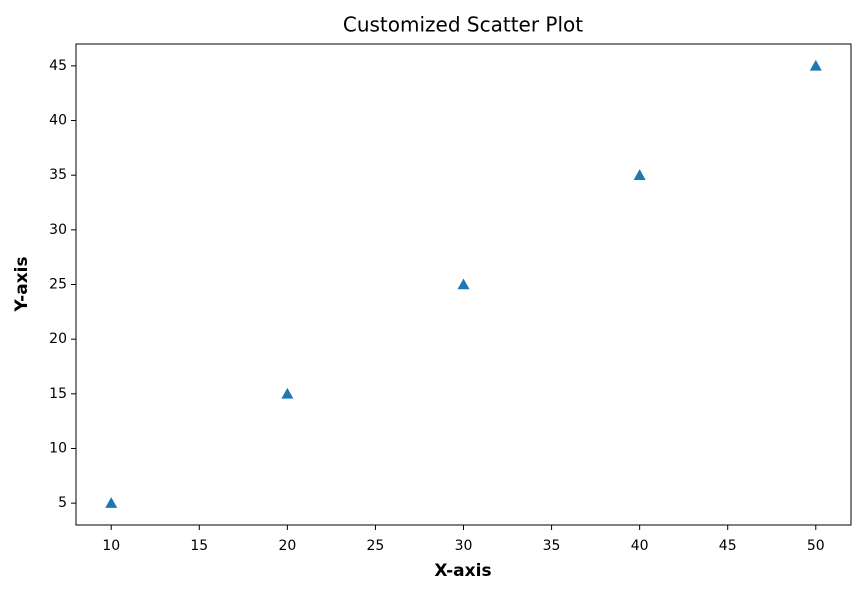 The width and height of the screenshot is (868, 607). What do you see at coordinates (58, 66) in the screenshot?
I see `y-tick-label: 45` at bounding box center [58, 66].